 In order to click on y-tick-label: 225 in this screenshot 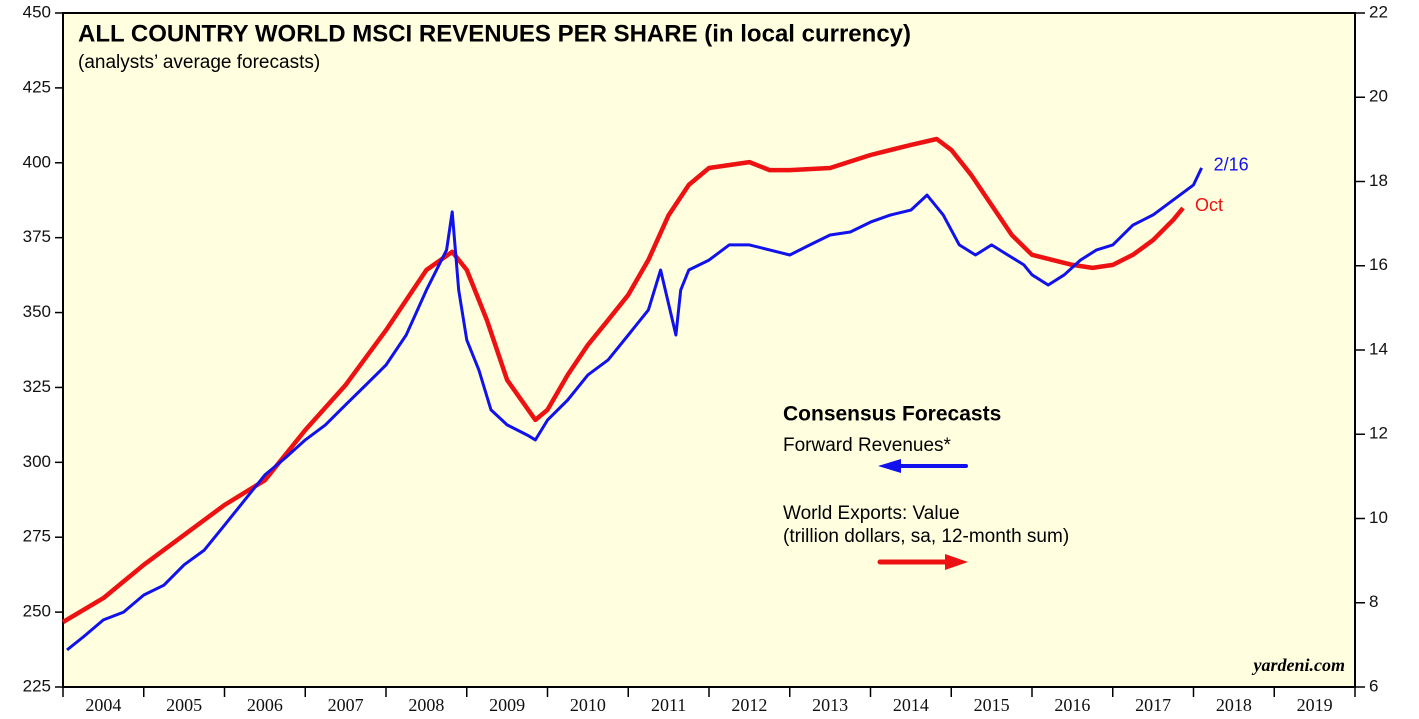, I will do `click(37, 685)`.